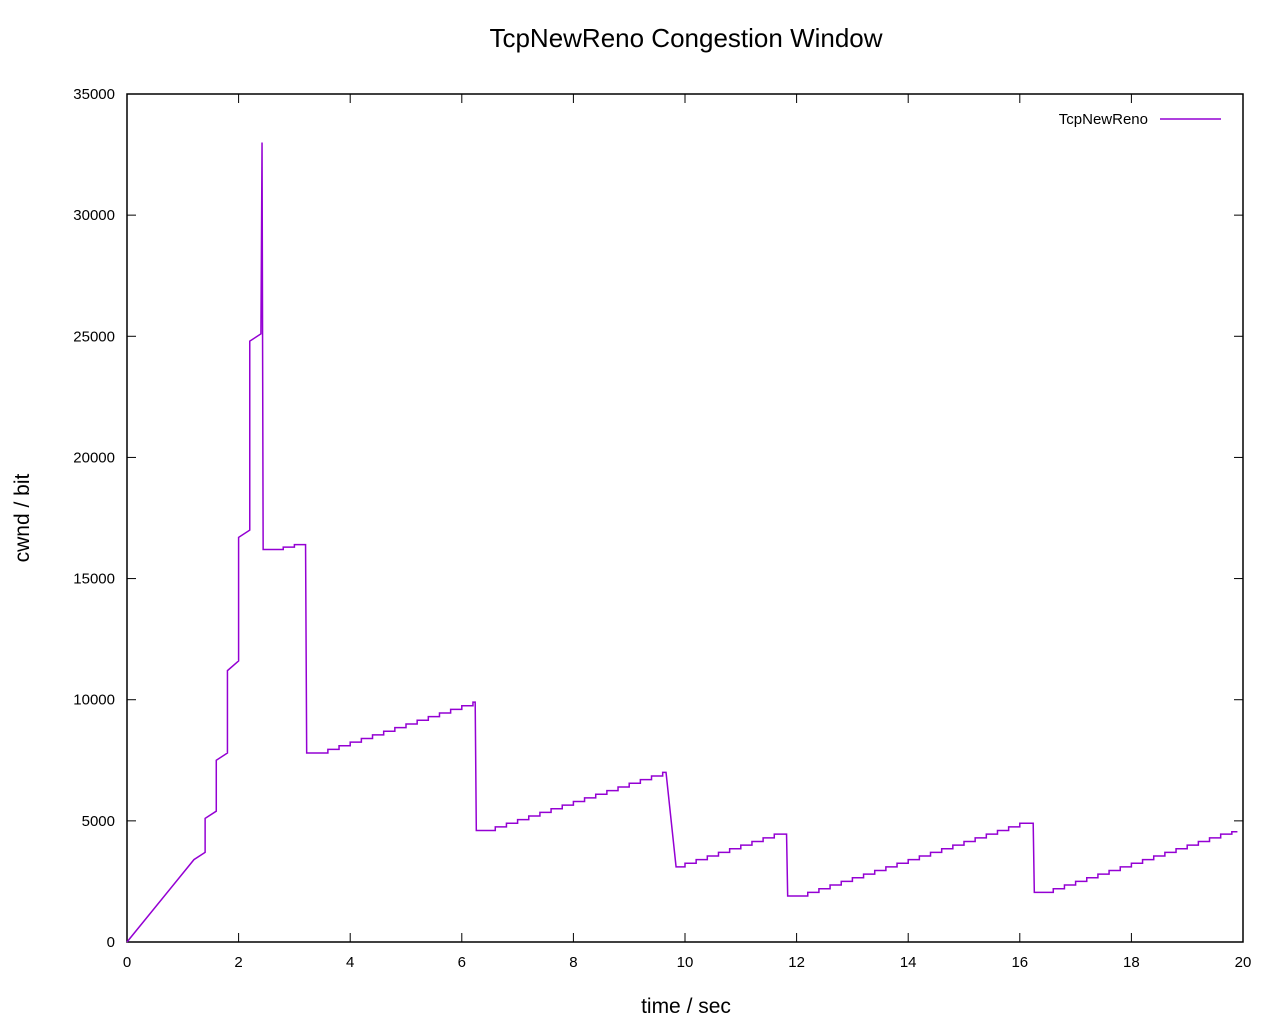 Image resolution: width=1280 pixels, height=1024 pixels. What do you see at coordinates (573, 962) in the screenshot?
I see `x-tick-label: 8` at bounding box center [573, 962].